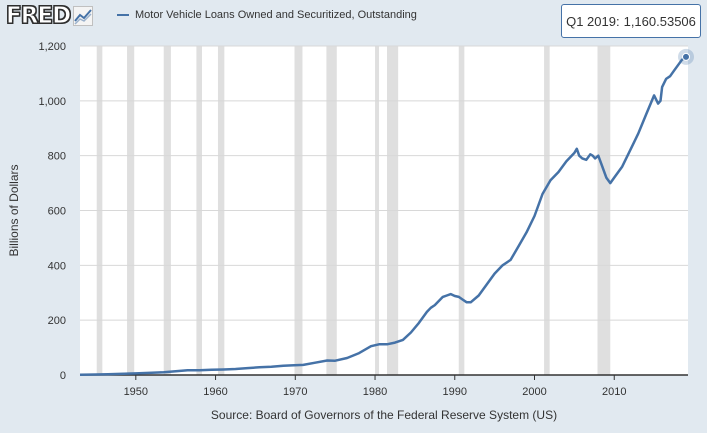 The image size is (707, 433). Describe the element at coordinates (123, 15) in the screenshot. I see `legend-swatch` at that location.